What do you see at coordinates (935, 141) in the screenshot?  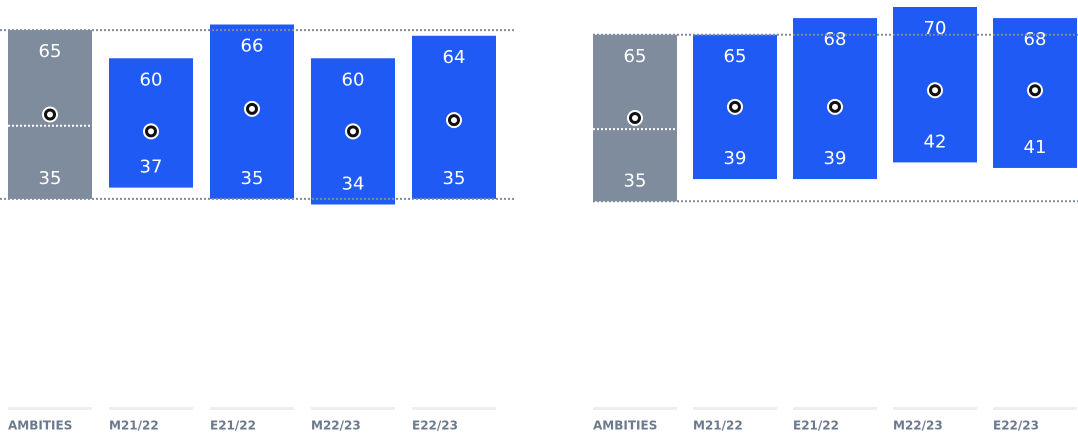 I see `low-label: 42` at bounding box center [935, 141].